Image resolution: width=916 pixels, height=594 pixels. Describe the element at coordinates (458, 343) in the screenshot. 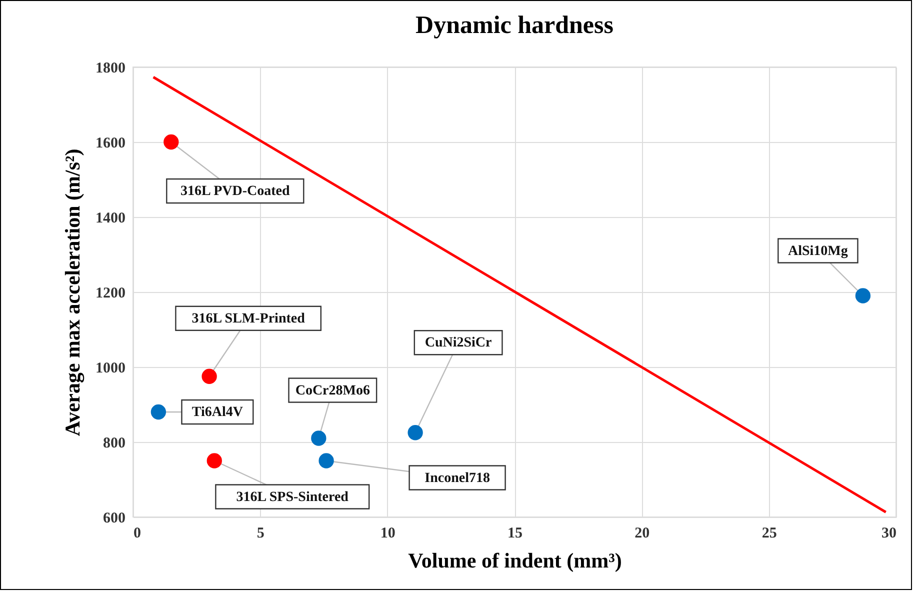

I see `annotation: CuNi2SiCr` at that location.